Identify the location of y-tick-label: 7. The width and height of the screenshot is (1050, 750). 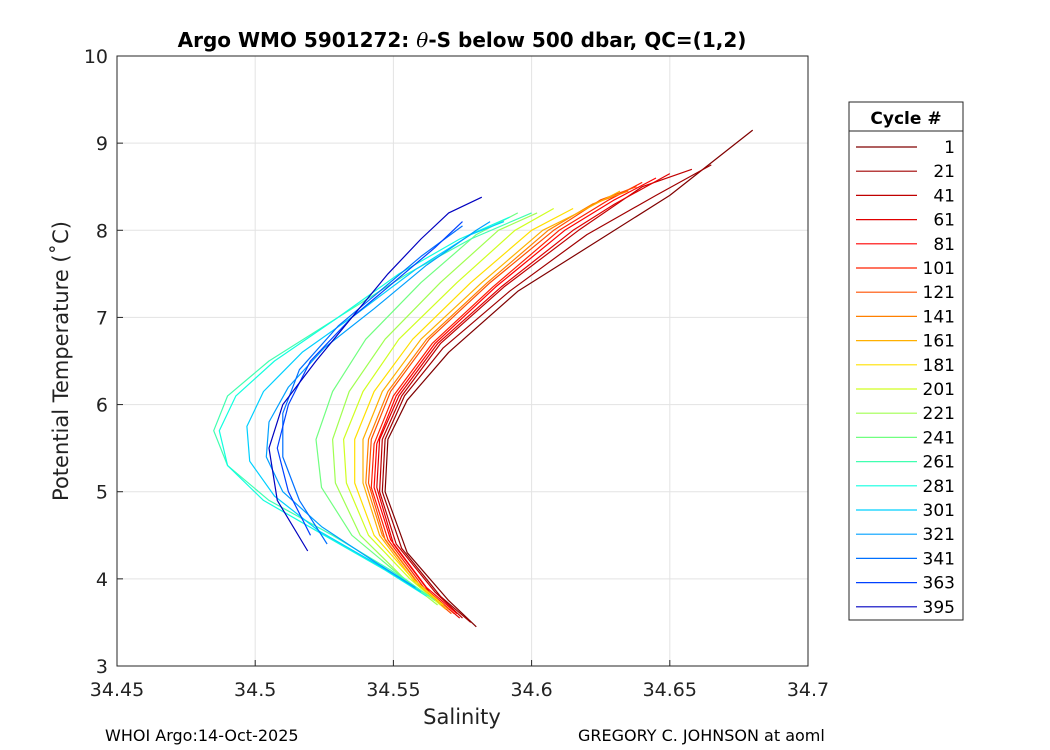
(102, 318).